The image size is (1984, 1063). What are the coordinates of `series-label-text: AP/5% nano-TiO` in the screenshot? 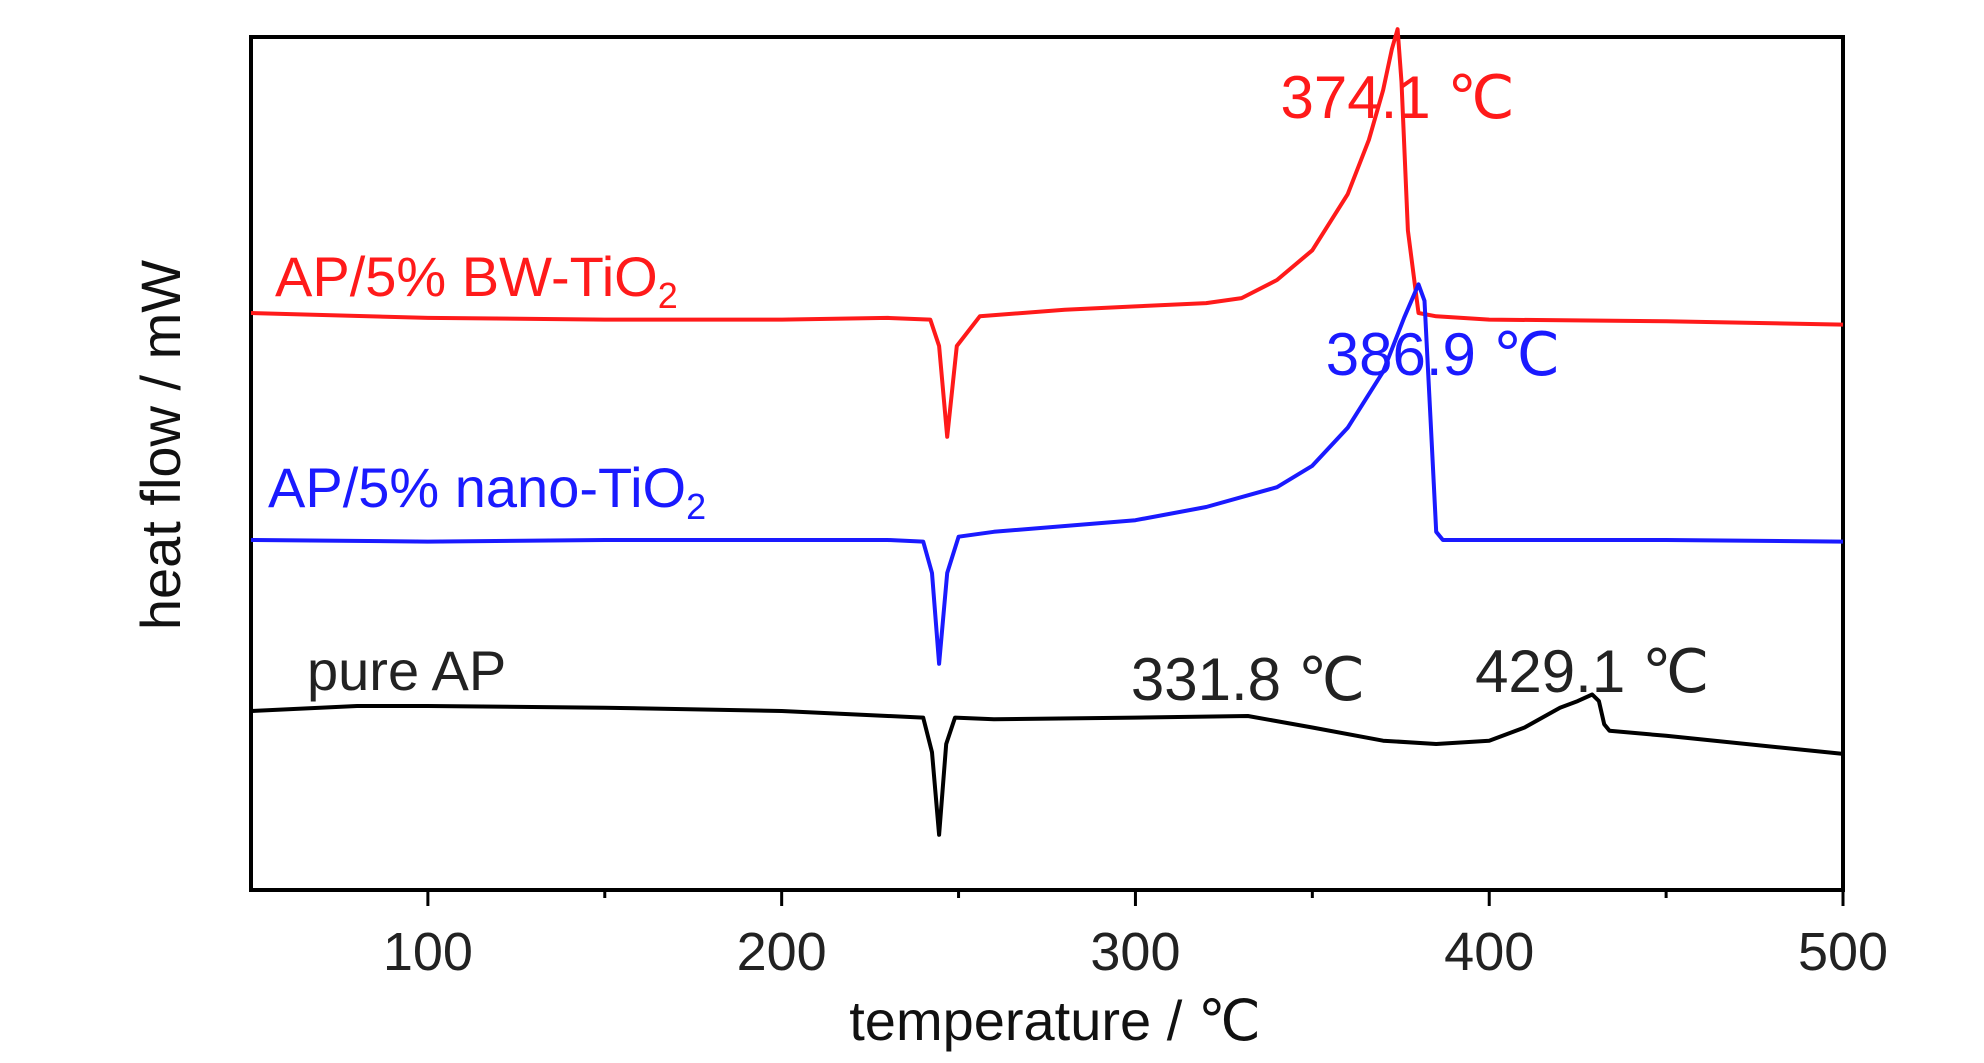 It's located at (477, 487).